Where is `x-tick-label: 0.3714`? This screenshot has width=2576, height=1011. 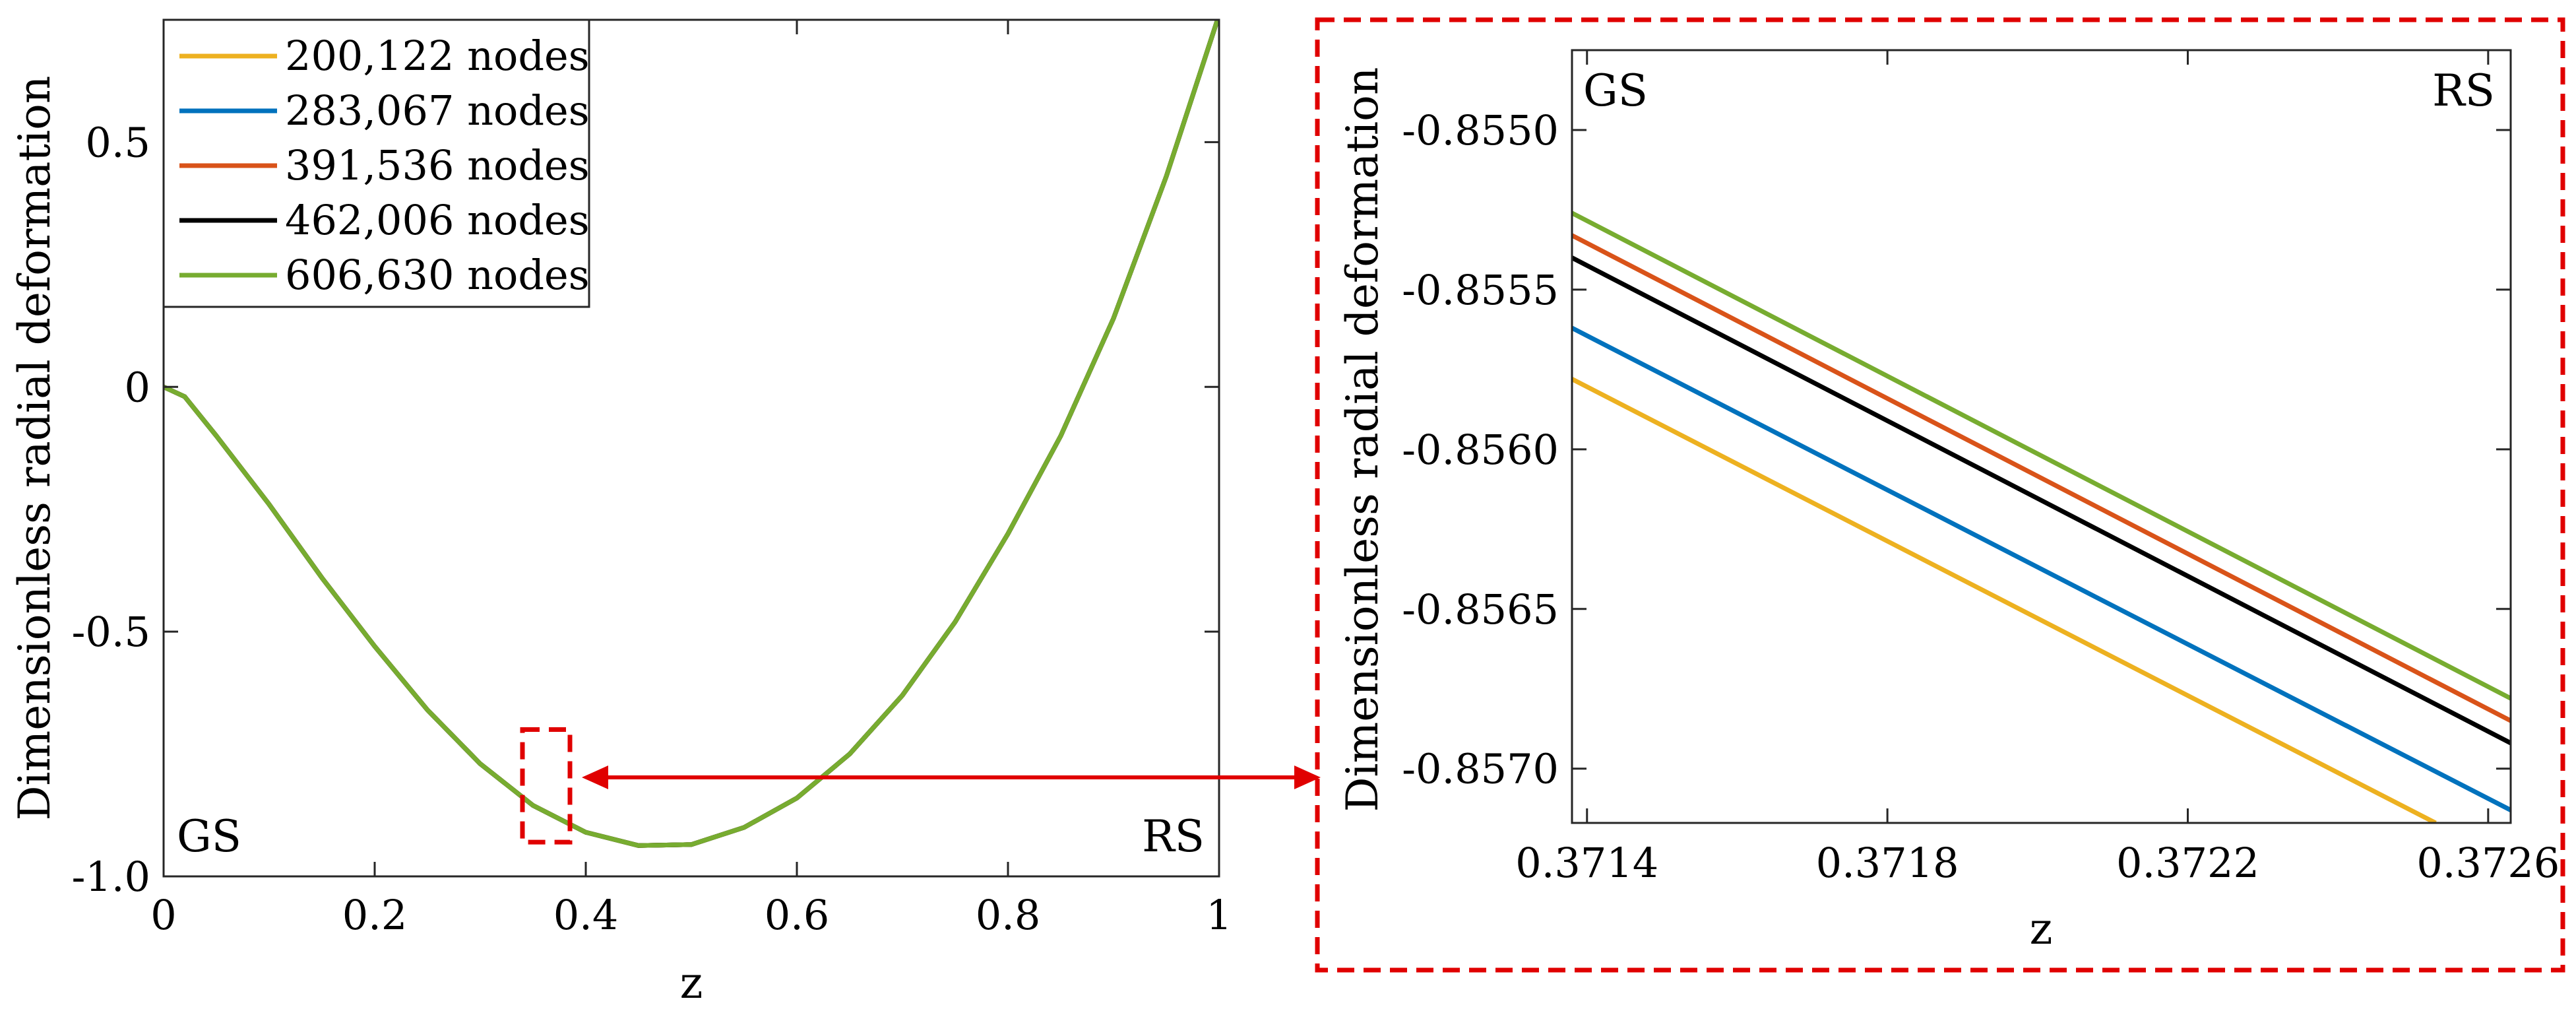
x-tick-label: 0.3714 is located at coordinates (1587, 863).